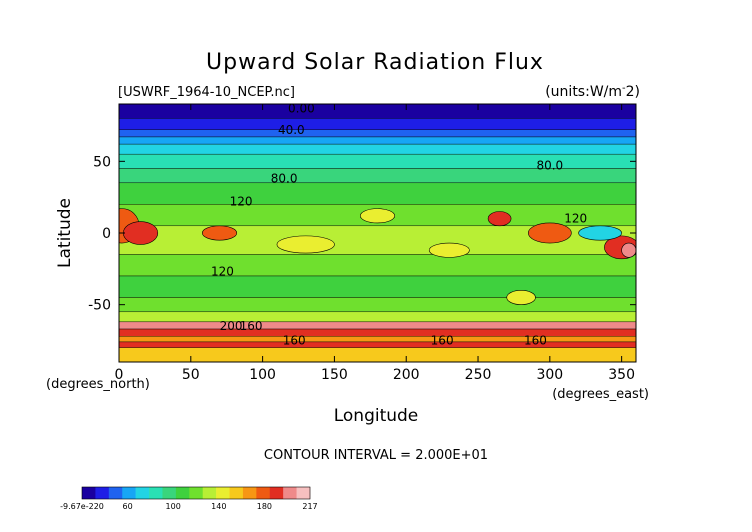  What do you see at coordinates (376, 416) in the screenshot?
I see `x-axis-label: Longitude` at bounding box center [376, 416].